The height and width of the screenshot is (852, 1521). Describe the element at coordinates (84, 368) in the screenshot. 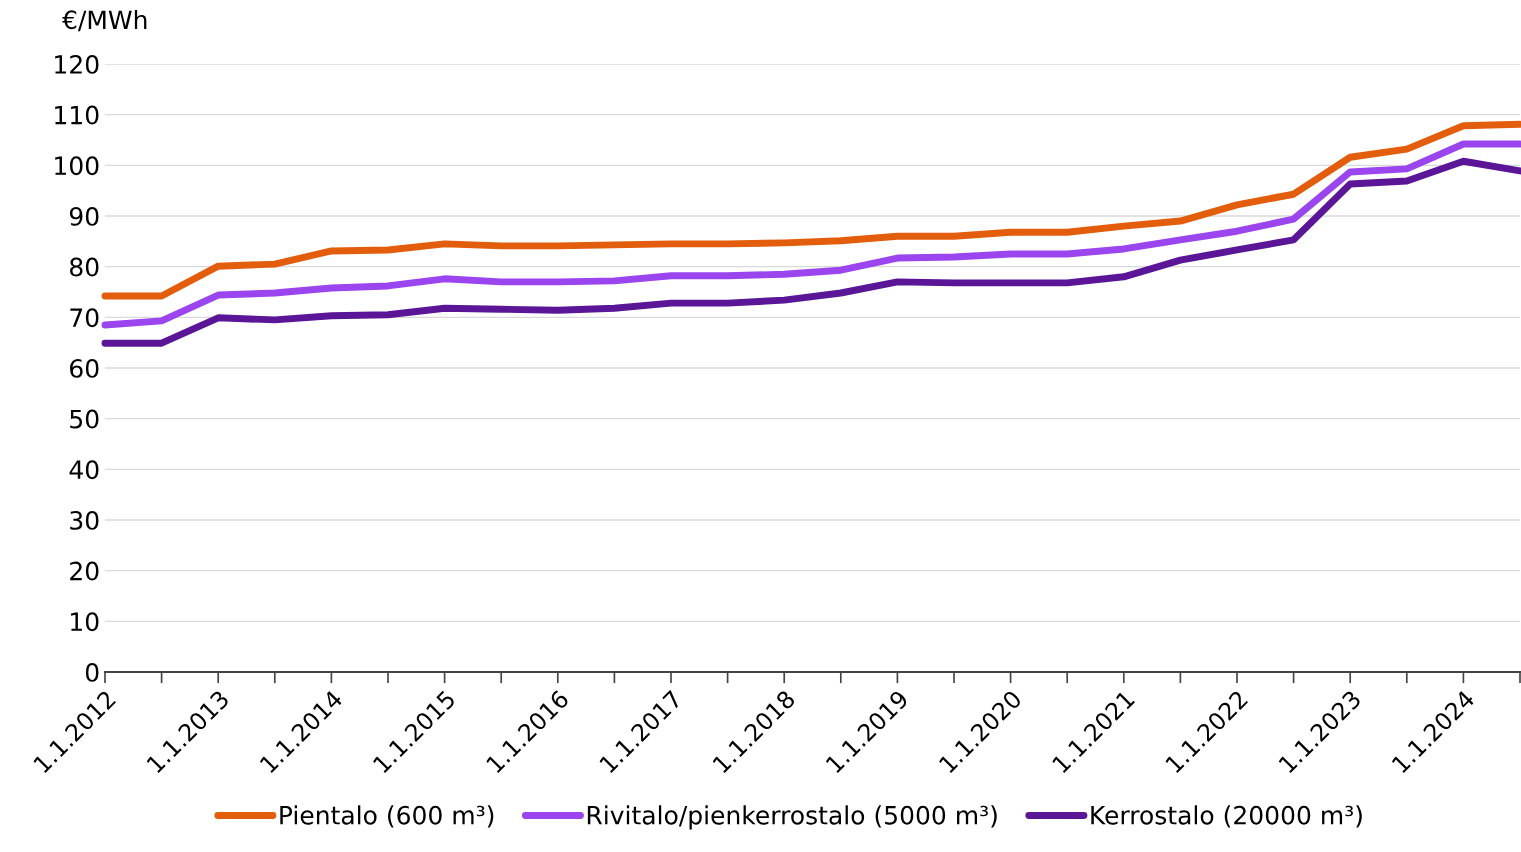

I see `y-tick-label: 60` at that location.